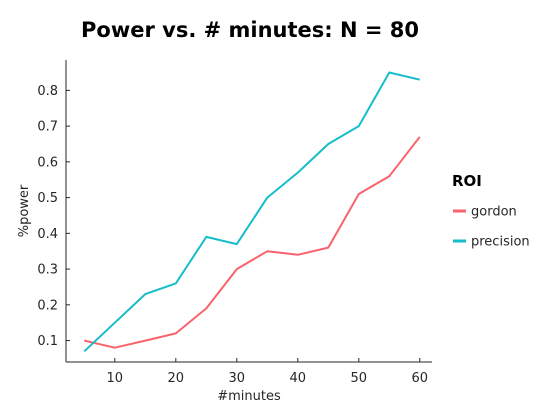 This screenshot has height=420, width=560. I want to click on x-tick-label: 50, so click(359, 378).